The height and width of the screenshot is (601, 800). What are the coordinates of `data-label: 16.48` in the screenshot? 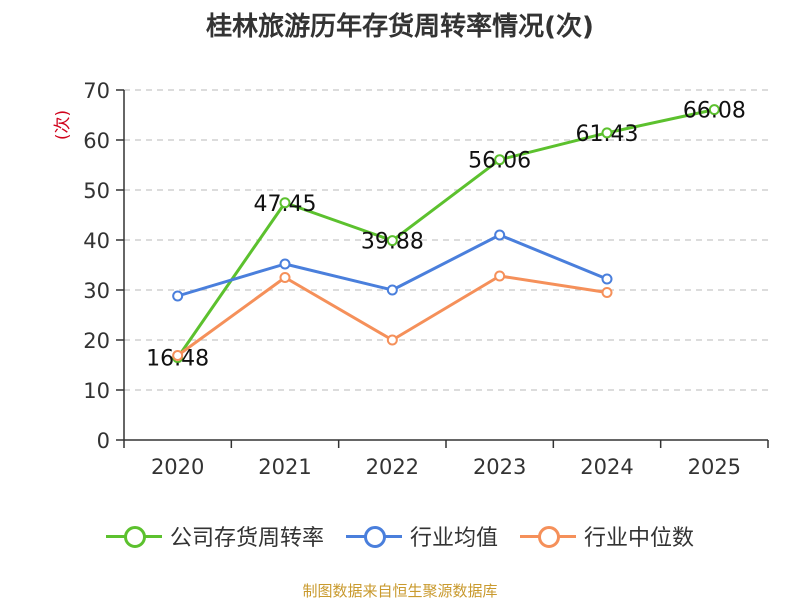 It's located at (177, 359).